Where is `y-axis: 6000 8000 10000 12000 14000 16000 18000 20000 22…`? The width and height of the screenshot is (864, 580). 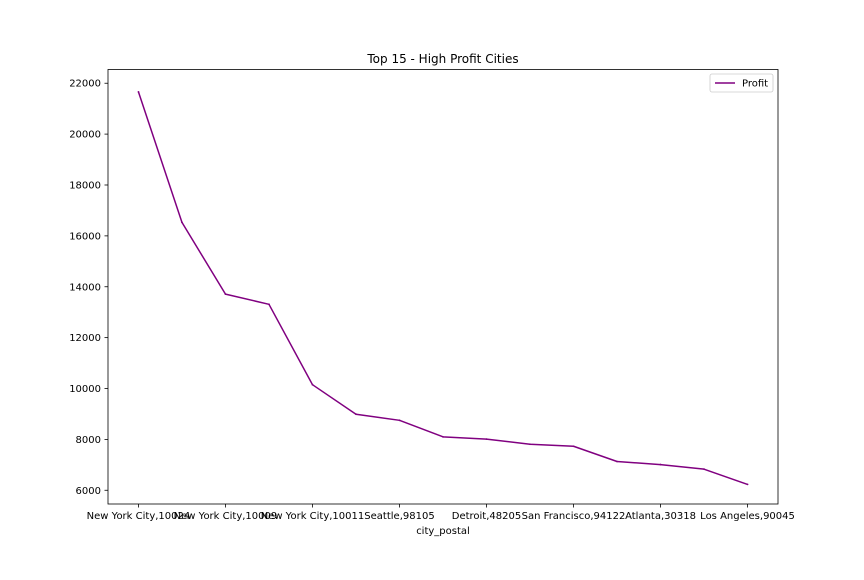 y-axis: 6000 8000 10000 12000 14000 16000 18000 20000 22… is located at coordinates (88, 288).